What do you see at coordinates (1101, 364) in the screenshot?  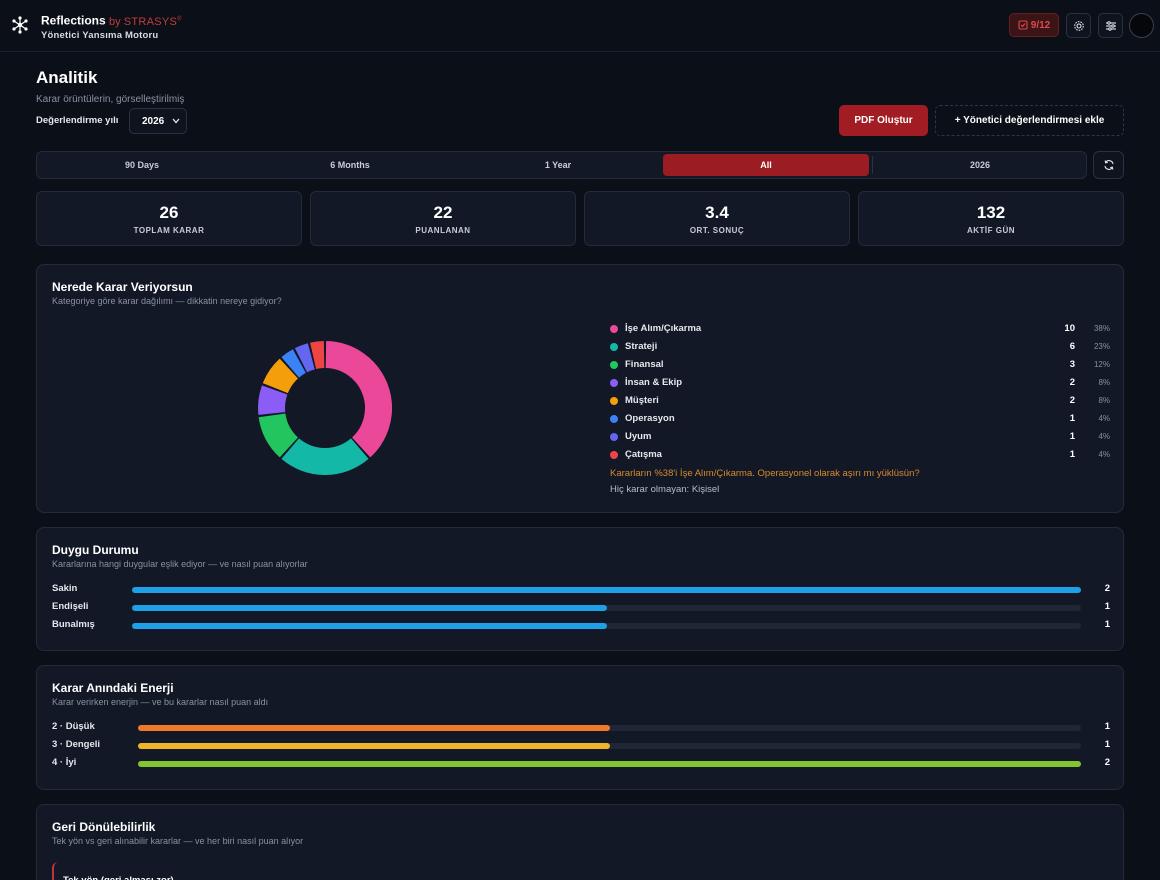 I see `legend-percent: 12%` at bounding box center [1101, 364].